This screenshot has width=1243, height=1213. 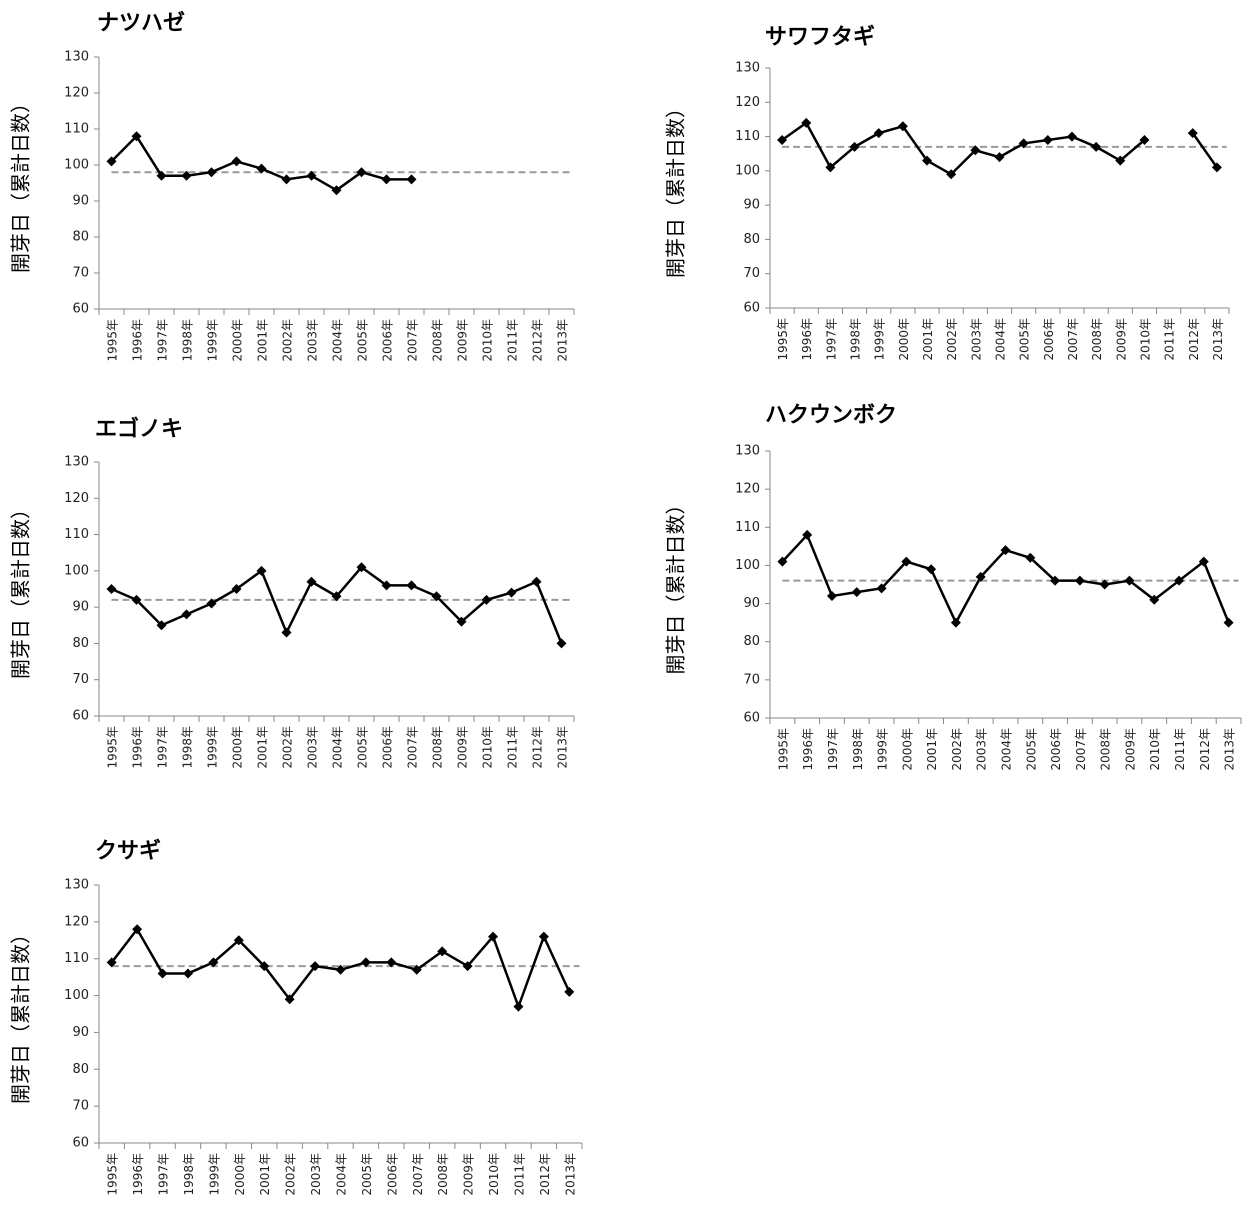 What do you see at coordinates (413, 747) in the screenshot?
I see `x-tick-label: 2007年` at bounding box center [413, 747].